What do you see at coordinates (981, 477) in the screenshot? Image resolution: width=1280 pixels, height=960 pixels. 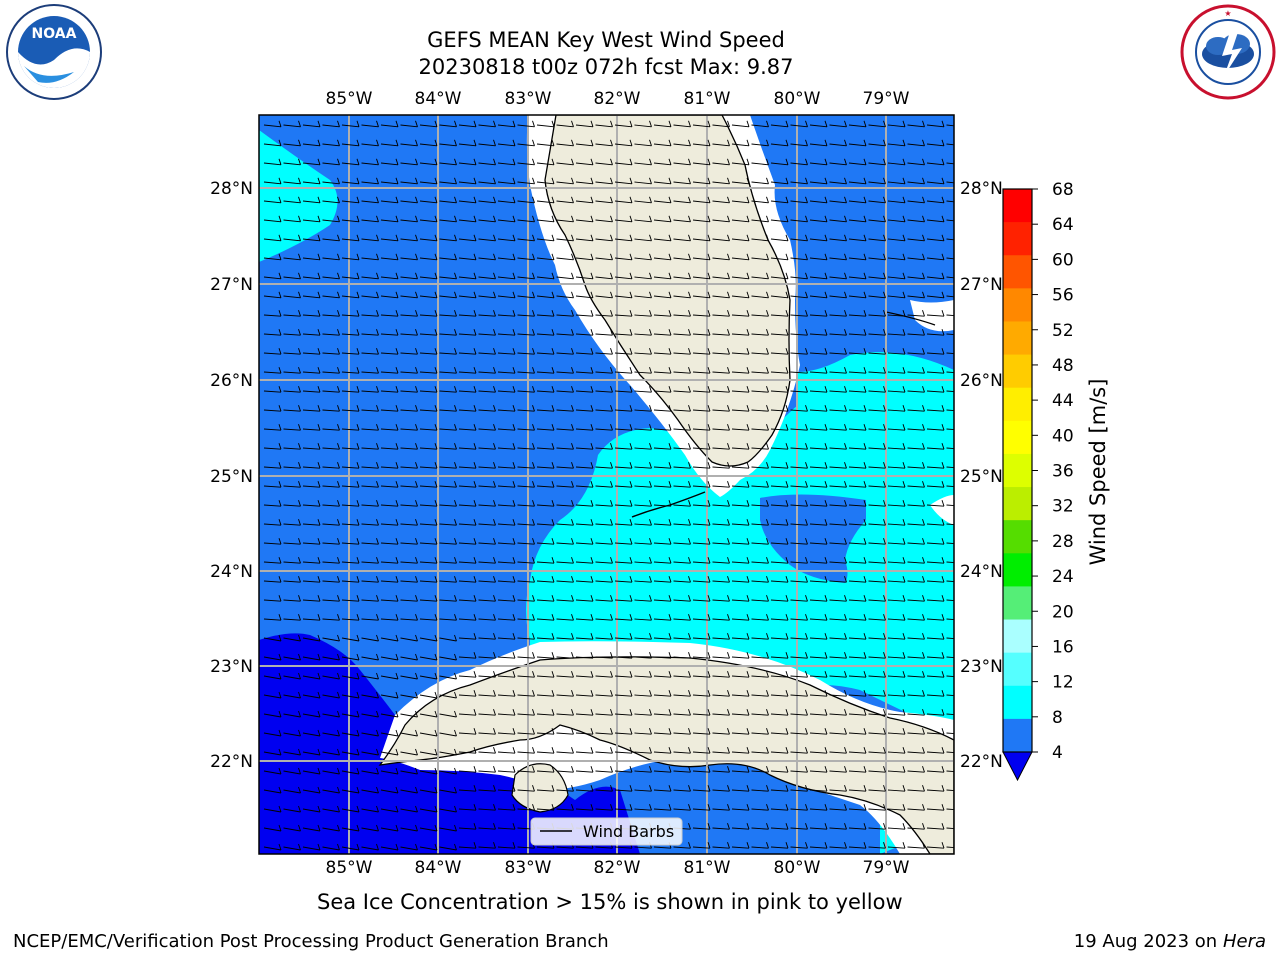 I see `lat-label: 25°N` at bounding box center [981, 477].